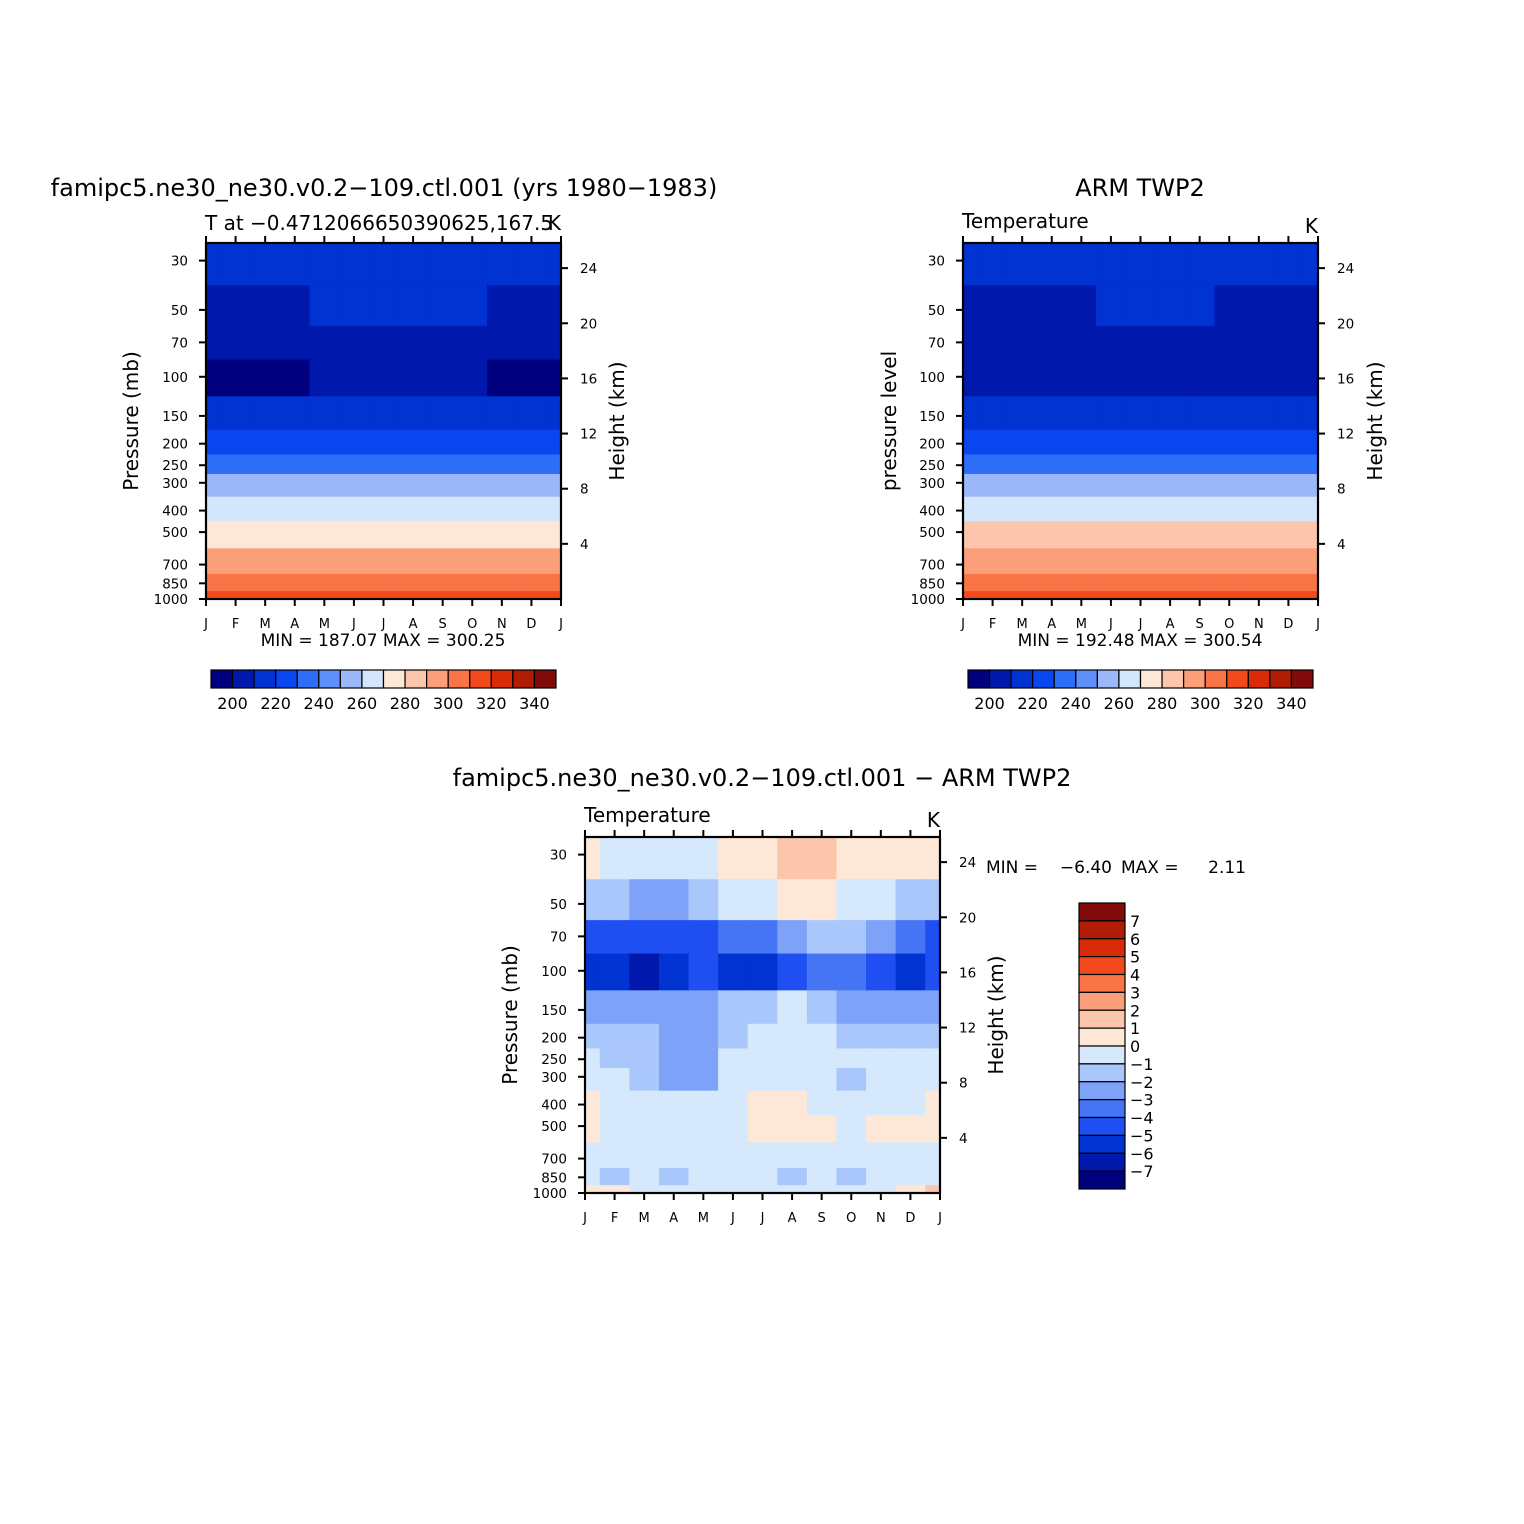 This screenshot has height=1524, width=1524. I want to click on y-tick-label: 30, so click(558, 856).